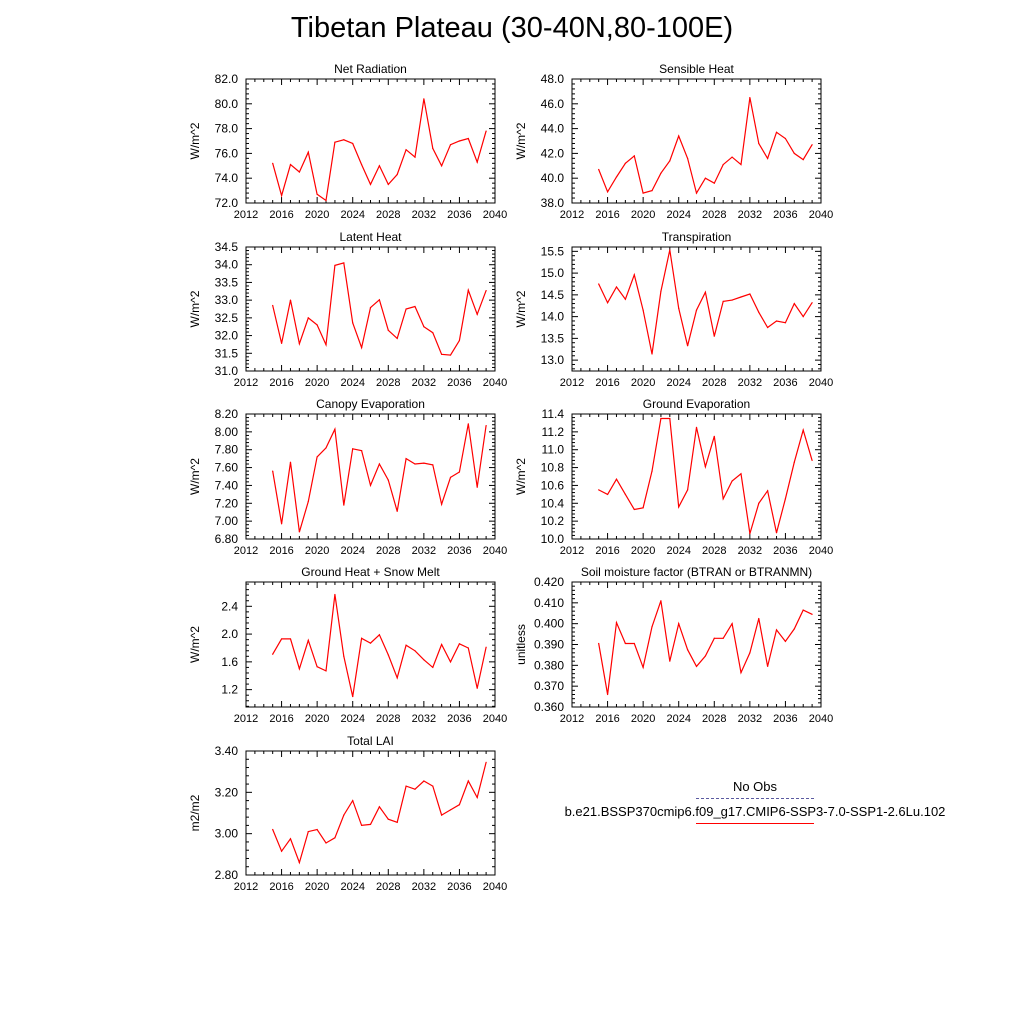  I want to click on y-tick-label: 10.6, so click(553, 485).